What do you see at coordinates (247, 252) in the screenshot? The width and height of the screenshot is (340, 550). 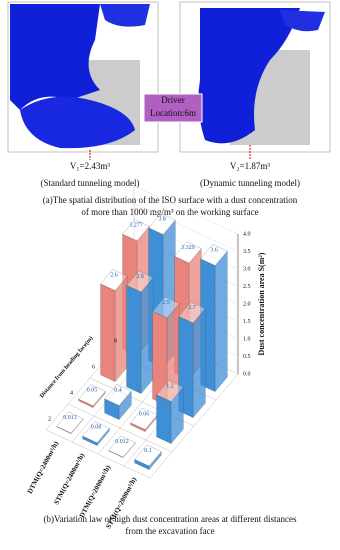 I see `z-tick-label: 3.5` at bounding box center [247, 252].